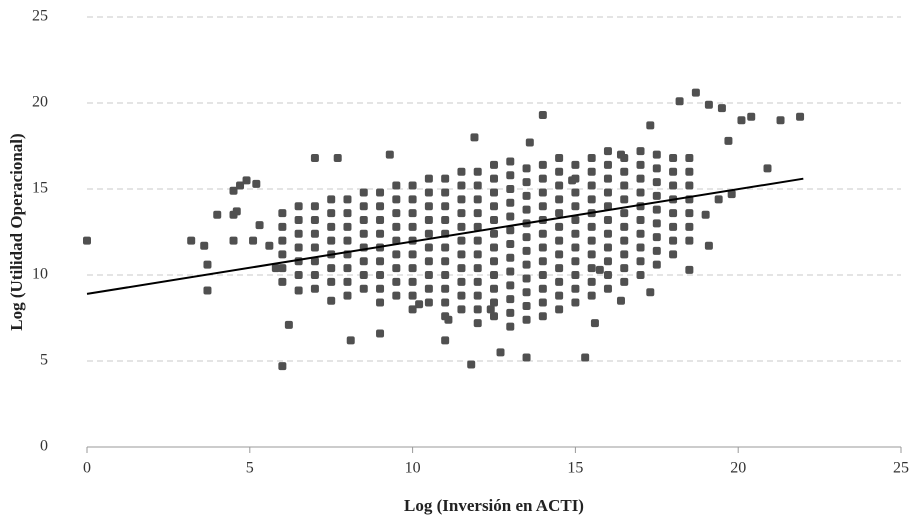  I want to click on x-tick-label: 20, so click(738, 468).